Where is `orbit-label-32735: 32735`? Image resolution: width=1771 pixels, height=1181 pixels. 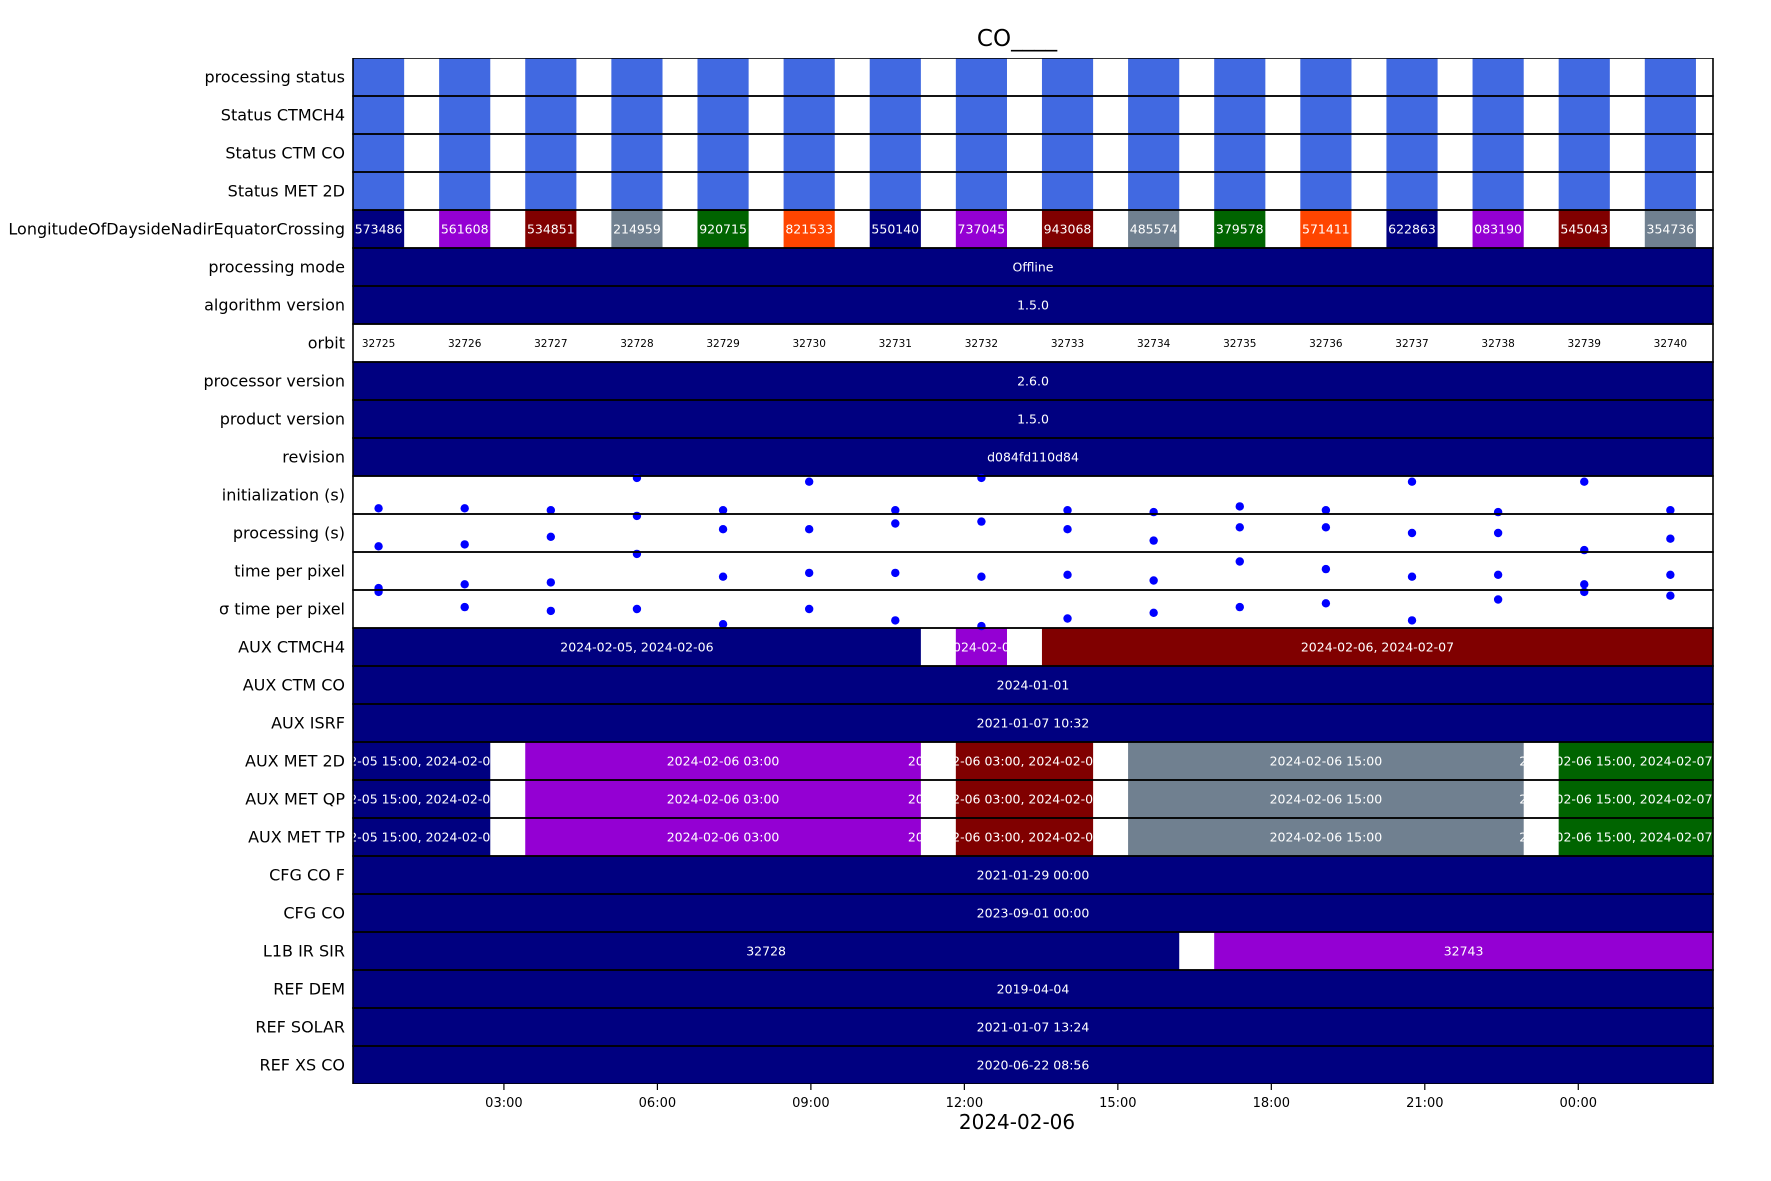 orbit-label-32735: 32735 is located at coordinates (1239, 344).